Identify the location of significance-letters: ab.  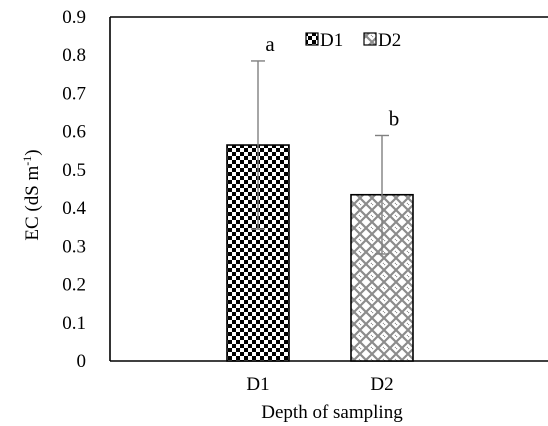
(332, 81).